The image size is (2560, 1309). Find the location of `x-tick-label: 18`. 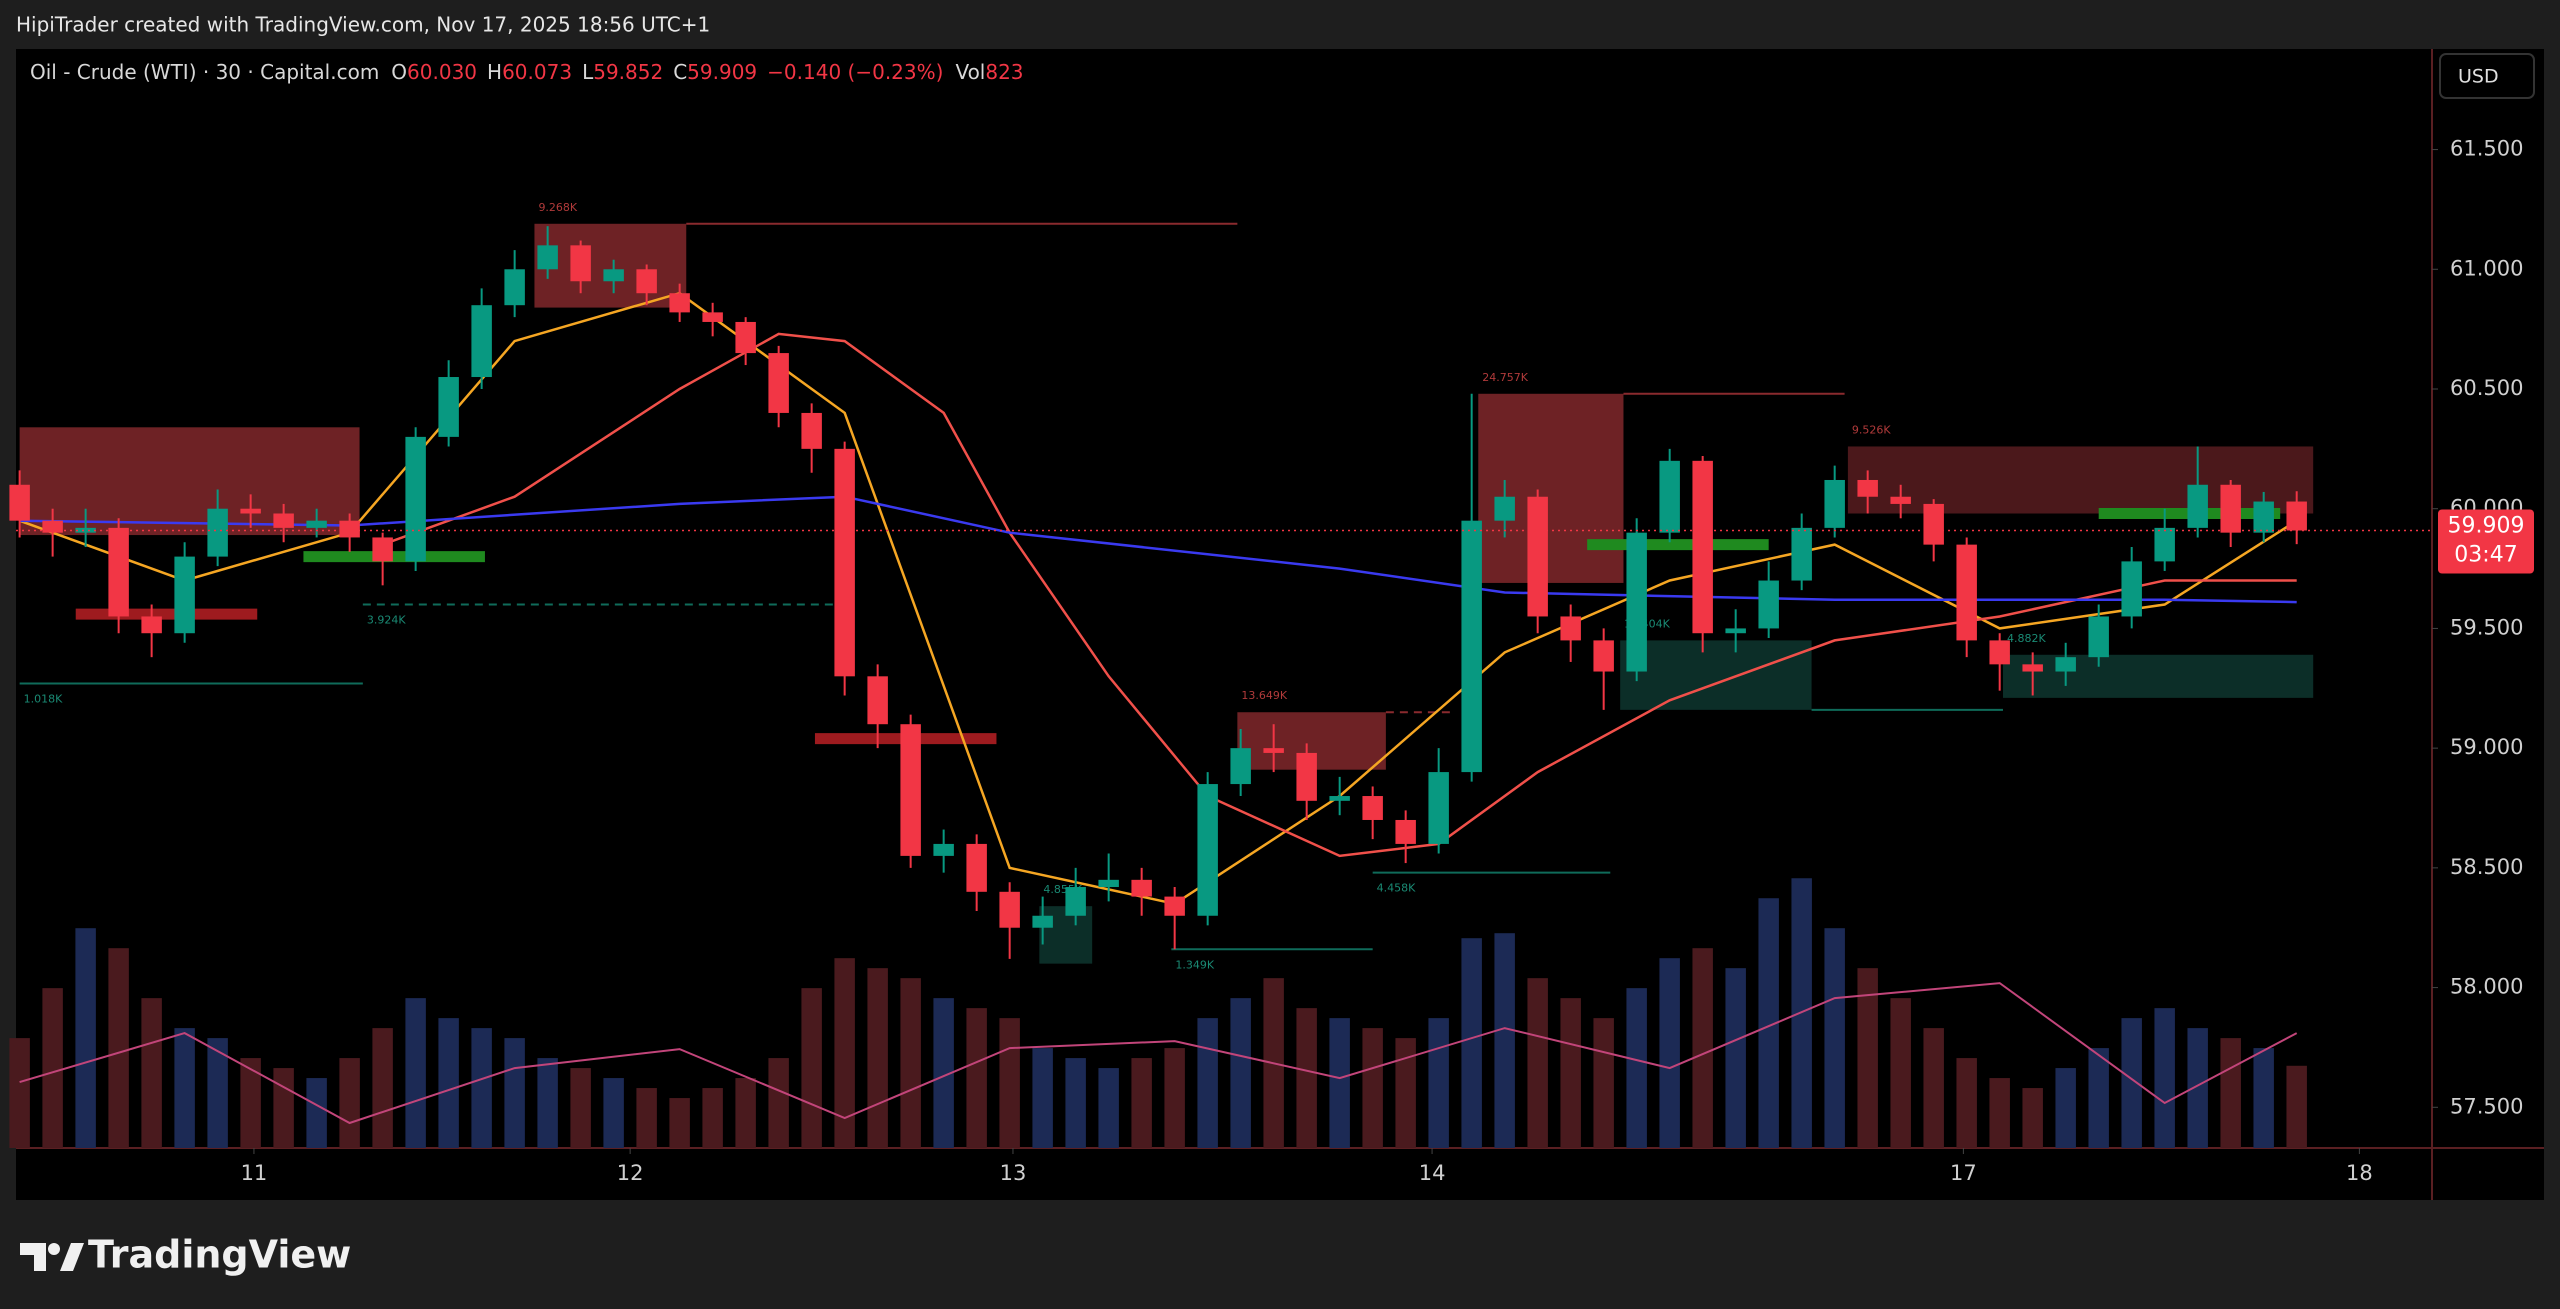

x-tick-label: 18 is located at coordinates (2359, 1173).